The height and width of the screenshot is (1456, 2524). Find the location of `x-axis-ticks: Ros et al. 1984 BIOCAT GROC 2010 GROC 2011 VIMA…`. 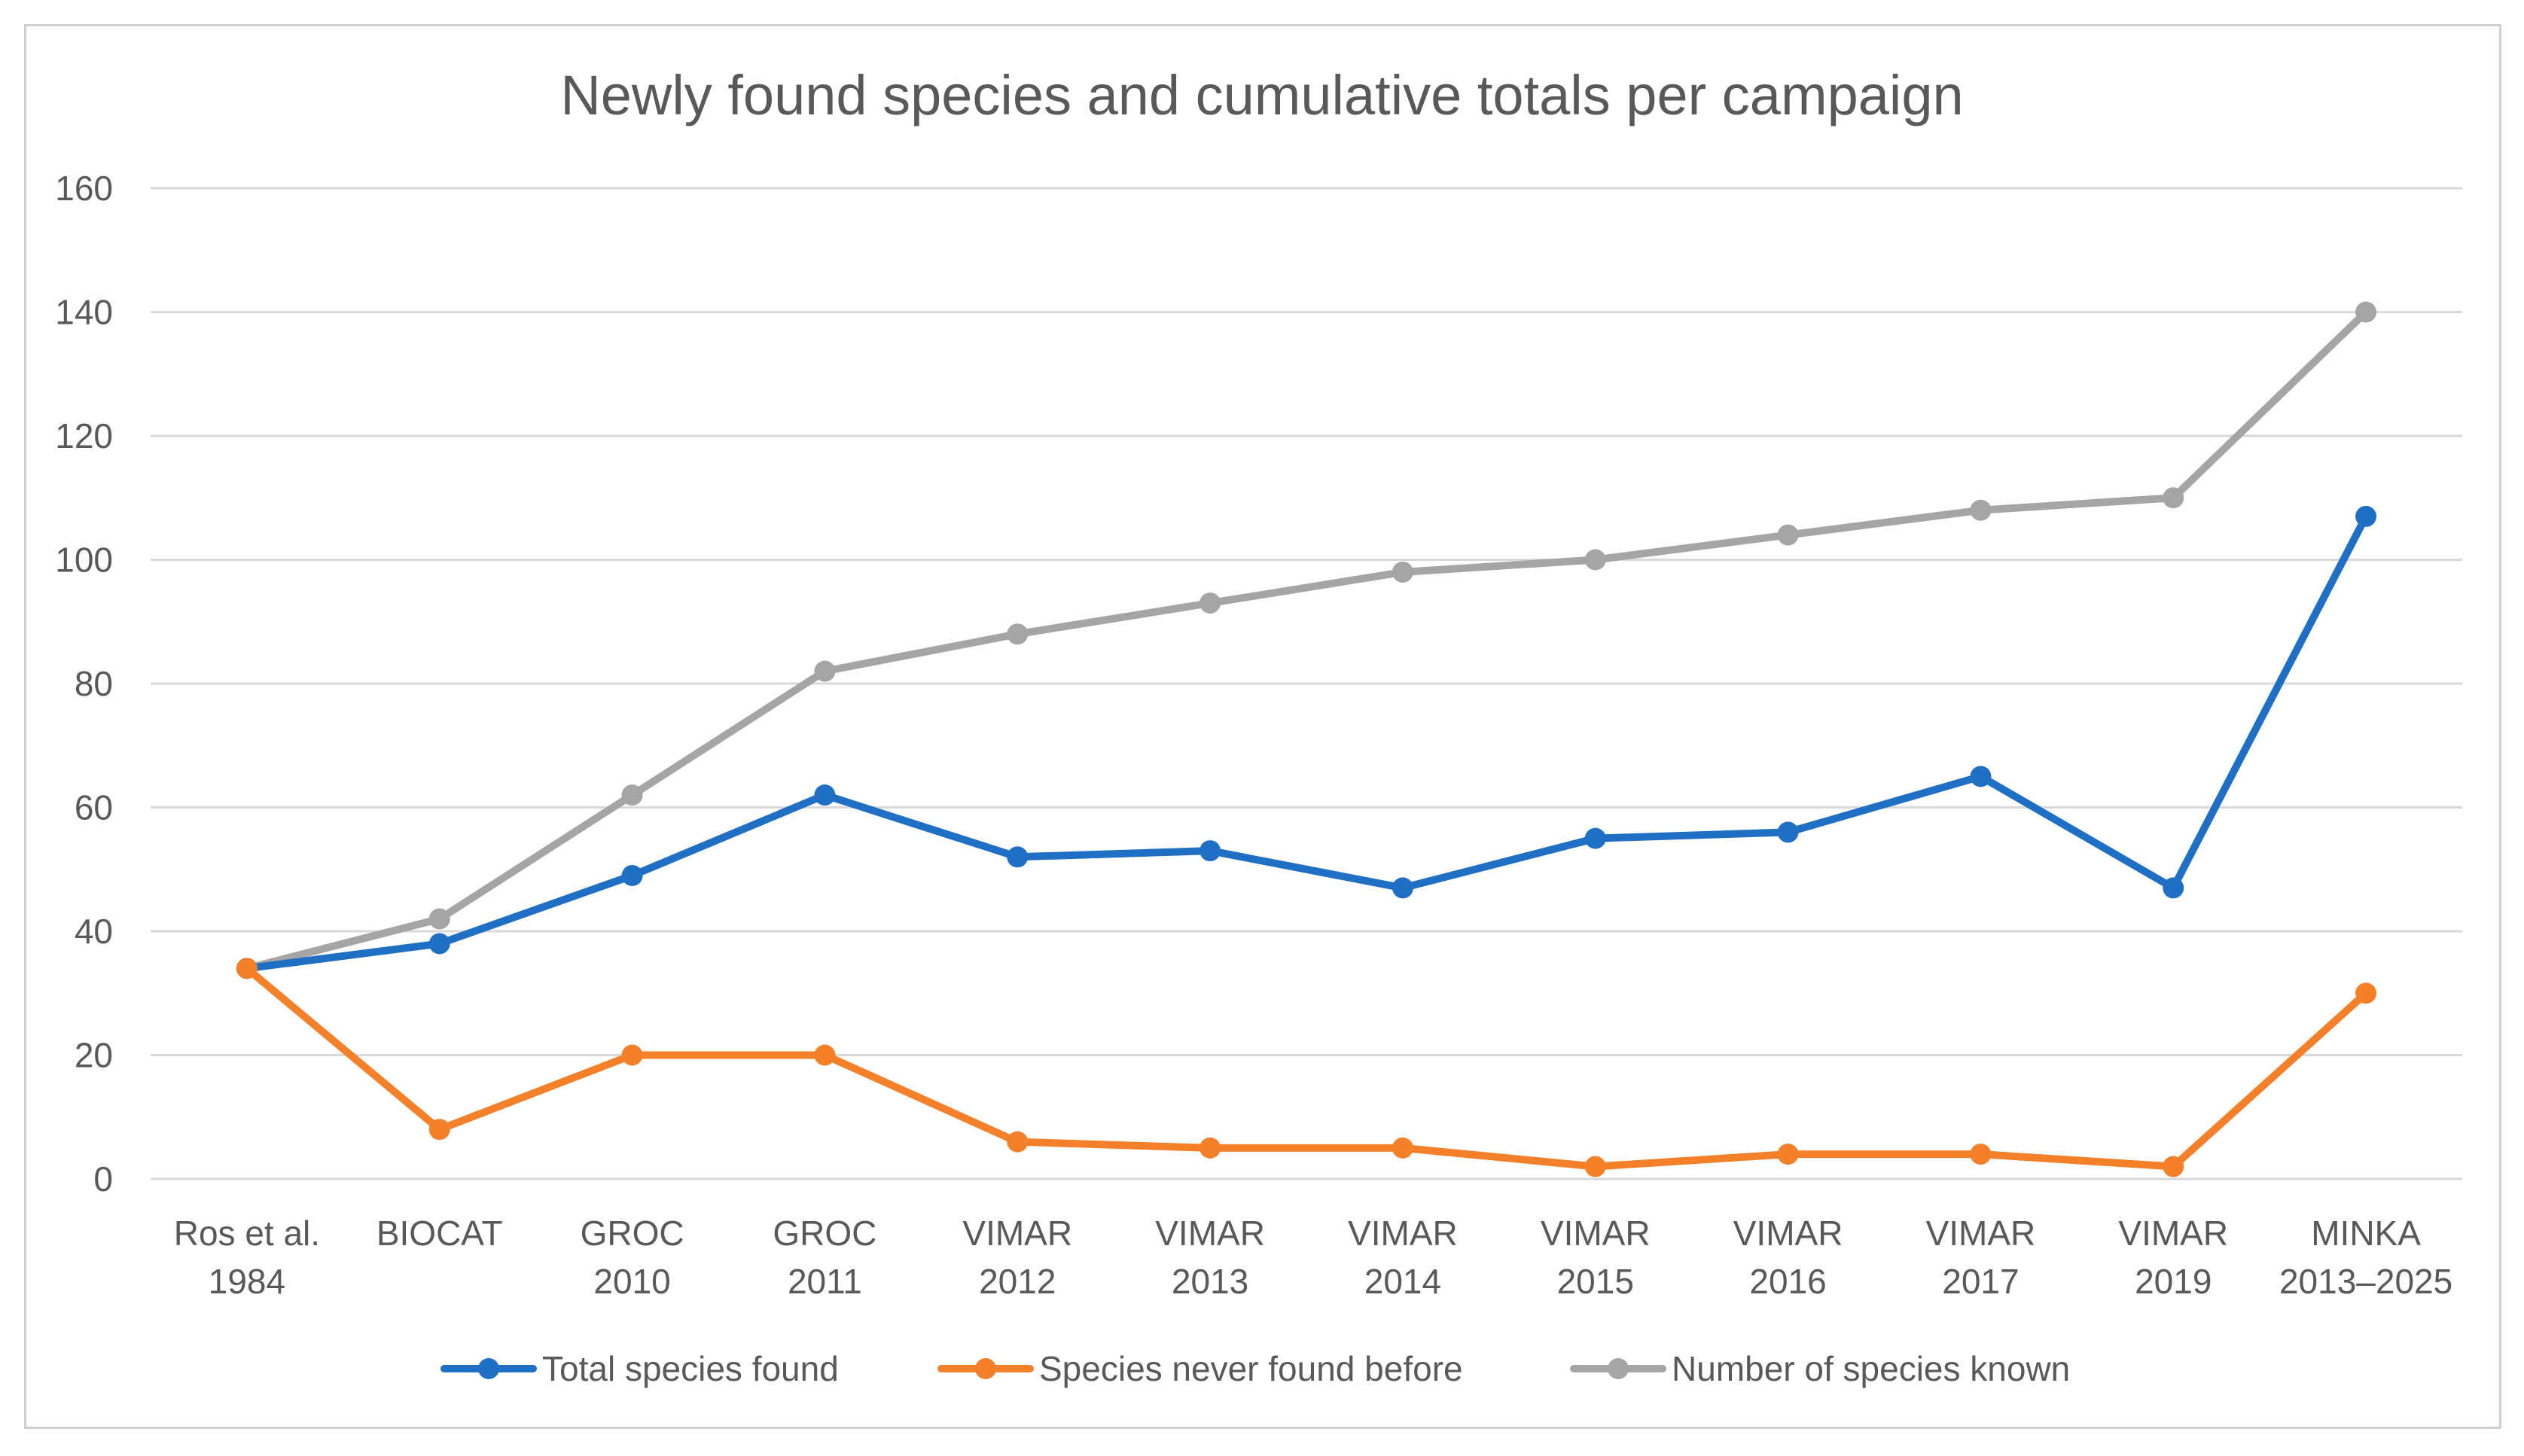

x-axis-ticks: Ros et al. 1984 BIOCAT GROC 2010 GROC 2011 VIMA… is located at coordinates (1313, 1257).